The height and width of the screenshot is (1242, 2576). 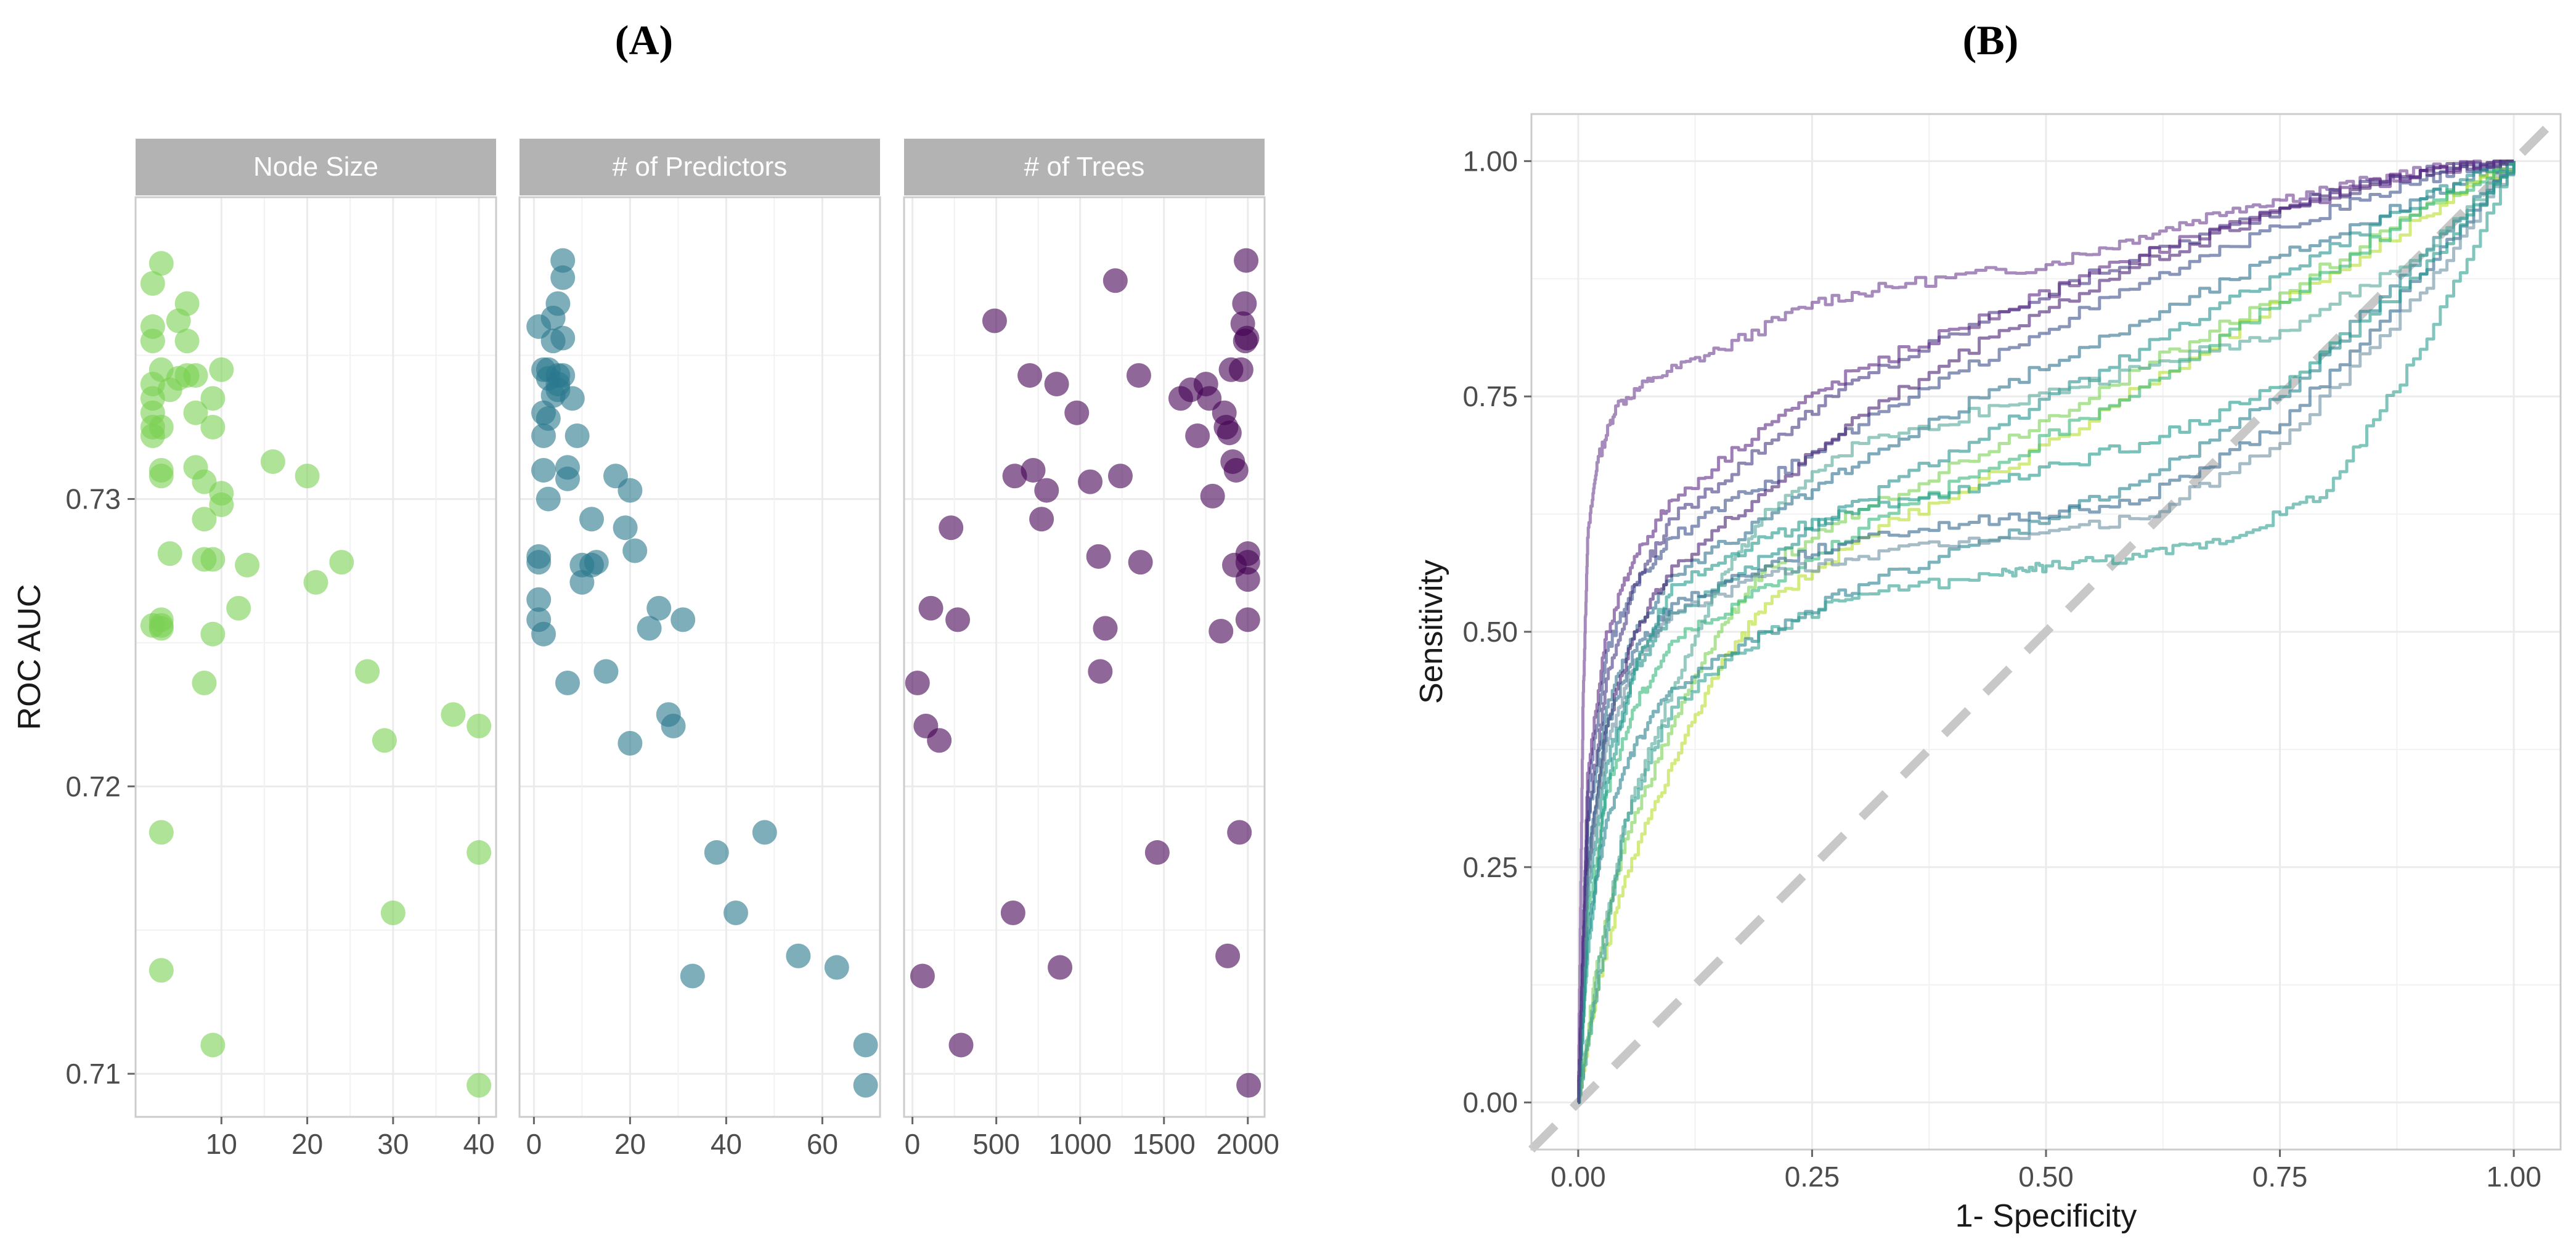 I want to click on x-axis-title: 1- Specificity, so click(x=2046, y=1216).